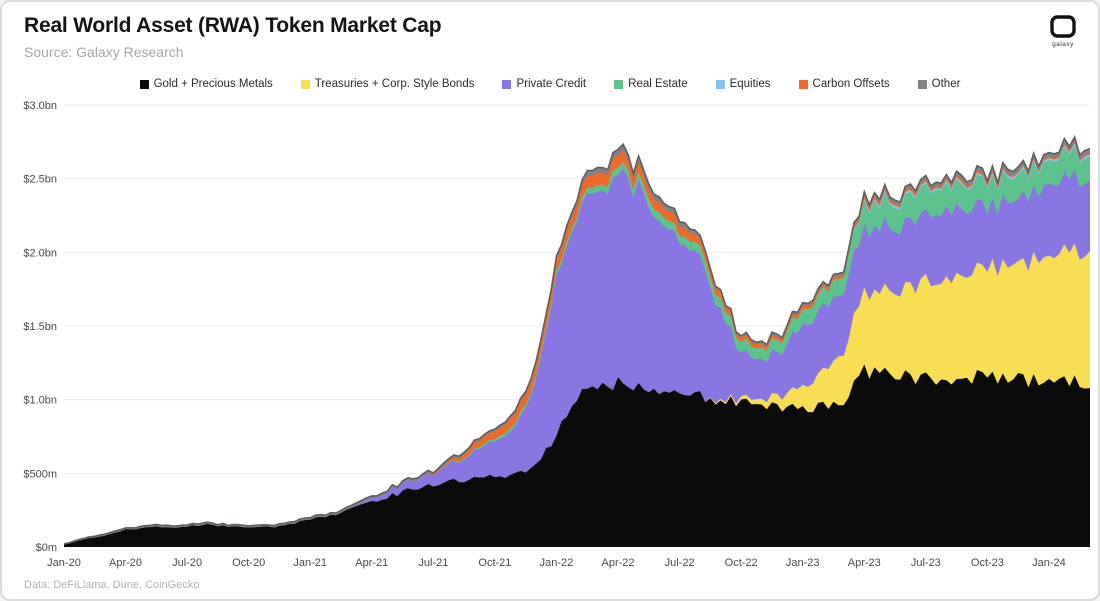 The image size is (1100, 601). What do you see at coordinates (46, 548) in the screenshot?
I see `y-tick-label: $0m` at bounding box center [46, 548].